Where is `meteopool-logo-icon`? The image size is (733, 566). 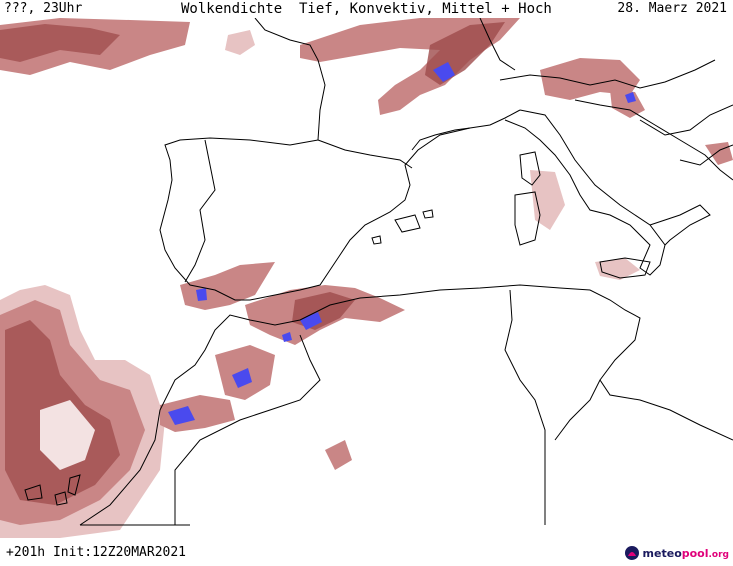
meteopool-logo-icon is located at coordinates (631, 553).